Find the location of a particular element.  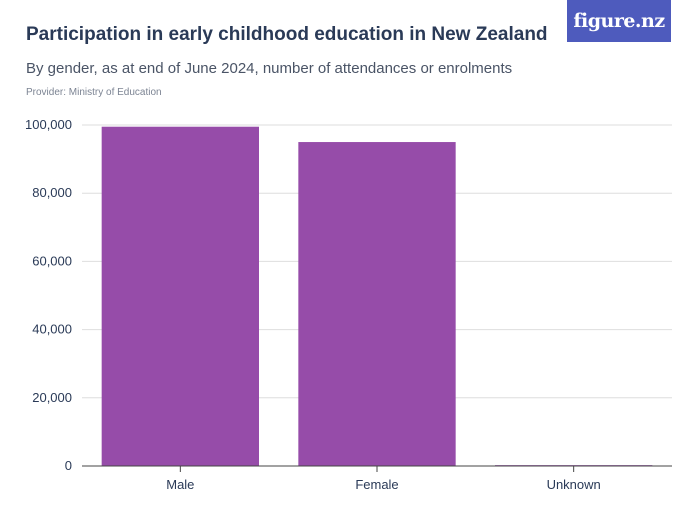

x-axis-ticks: Male Female Unknown is located at coordinates (377, 478).